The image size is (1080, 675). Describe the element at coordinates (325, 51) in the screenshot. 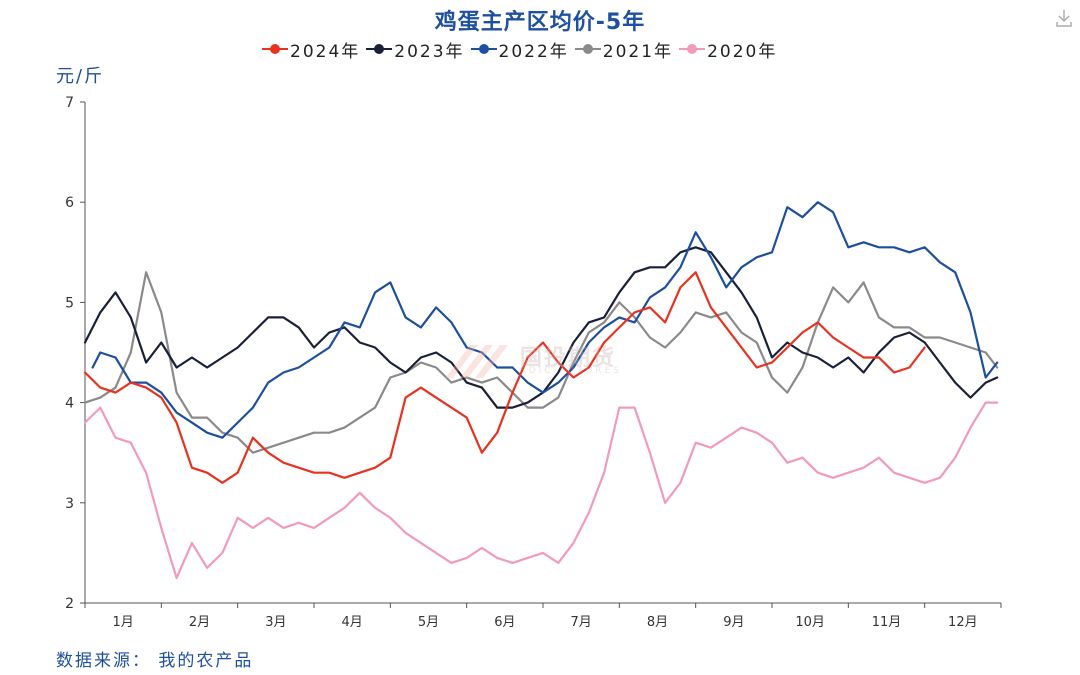

I see `legend-label: 2024年` at that location.